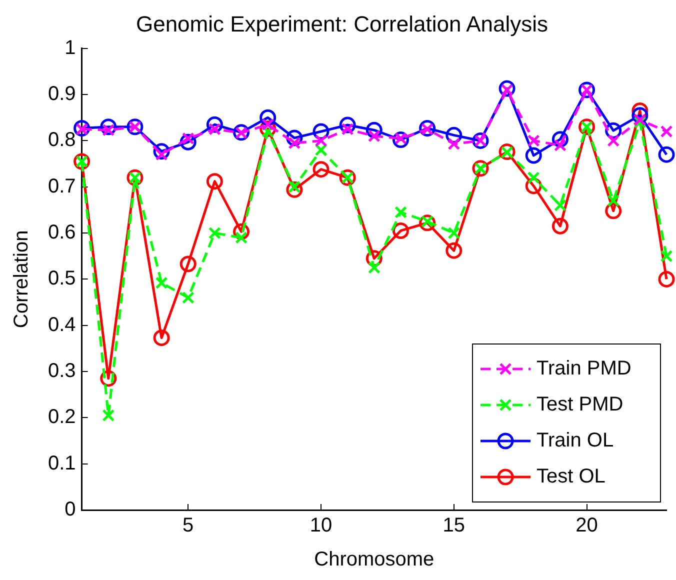 Image resolution: width=676 pixels, height=580 pixels. What do you see at coordinates (21, 279) in the screenshot?
I see `y-axis-title: Correlation` at bounding box center [21, 279].